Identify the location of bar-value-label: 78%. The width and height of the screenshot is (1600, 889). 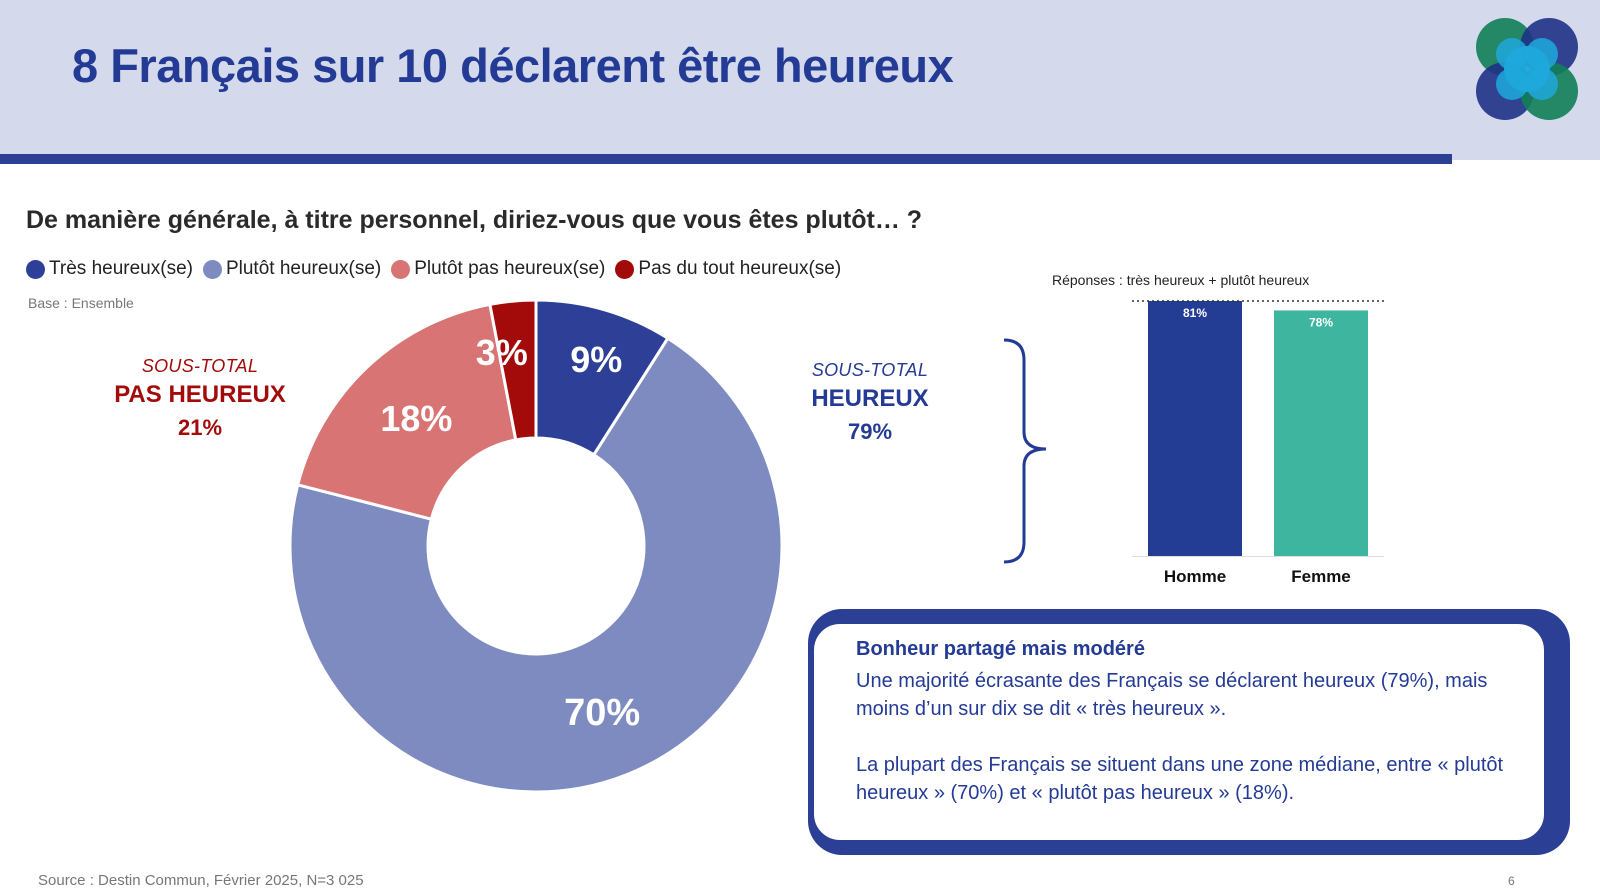
(1321, 322).